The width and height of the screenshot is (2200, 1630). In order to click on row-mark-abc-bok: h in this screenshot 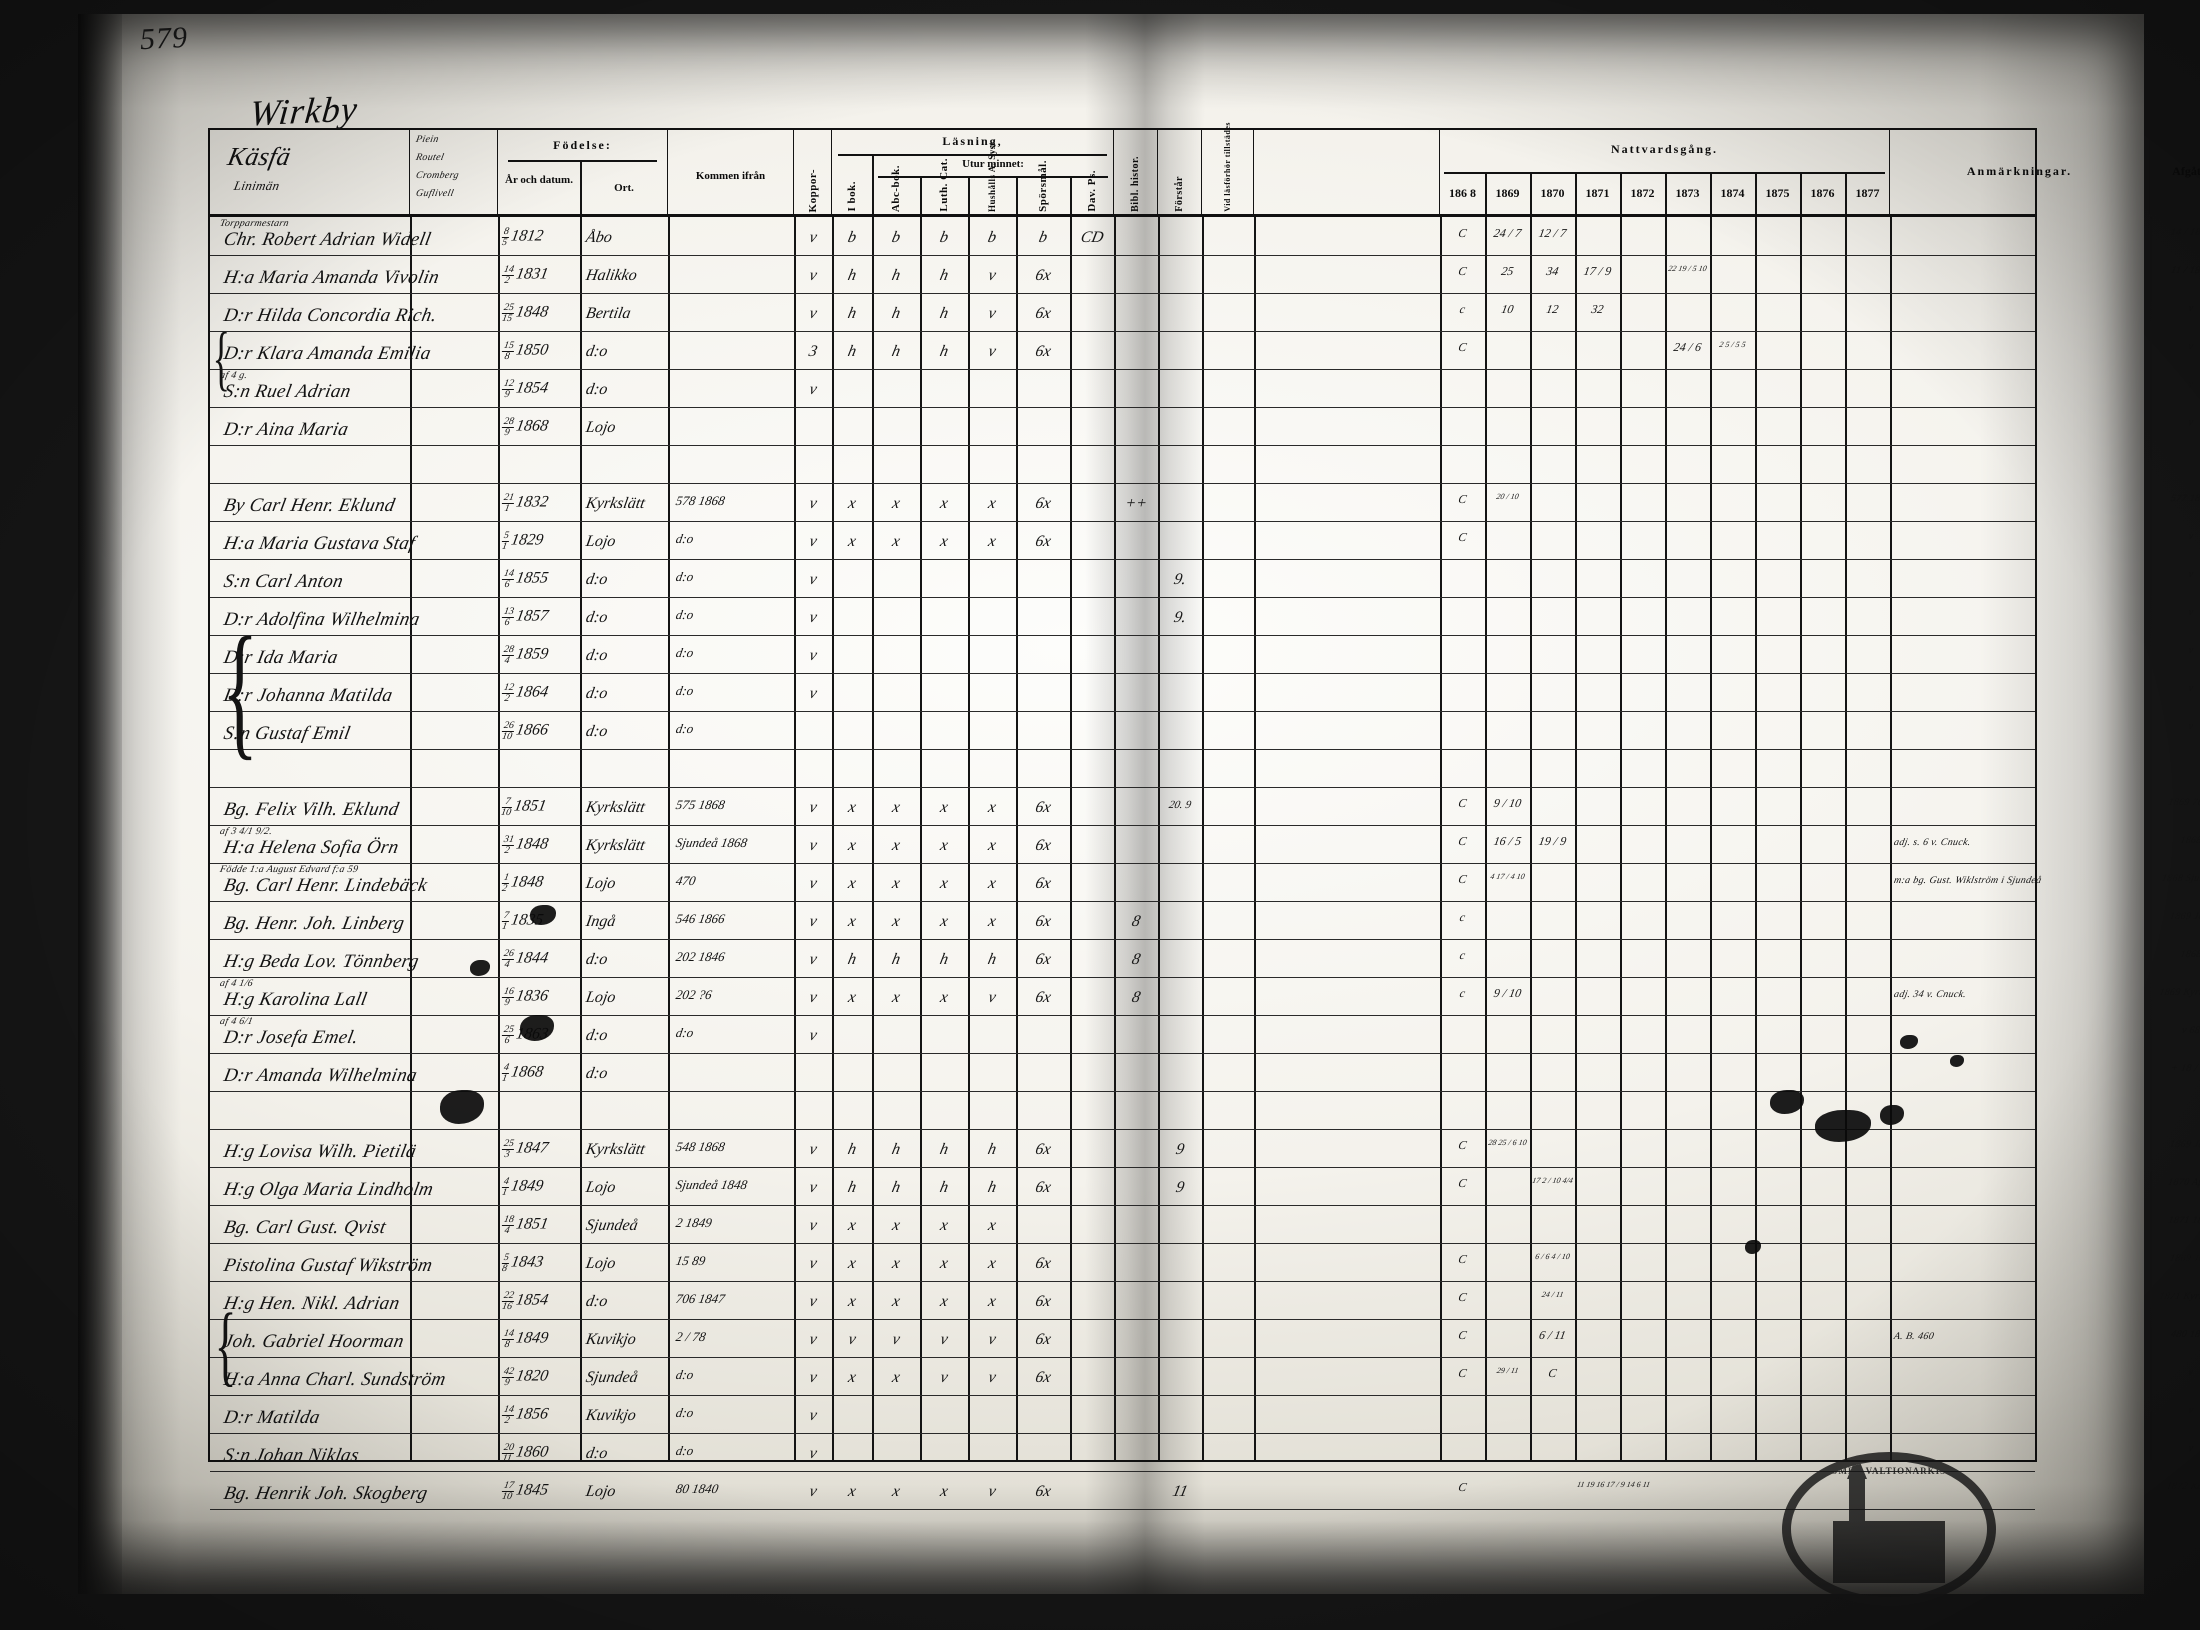, I will do `click(896, 313)`.